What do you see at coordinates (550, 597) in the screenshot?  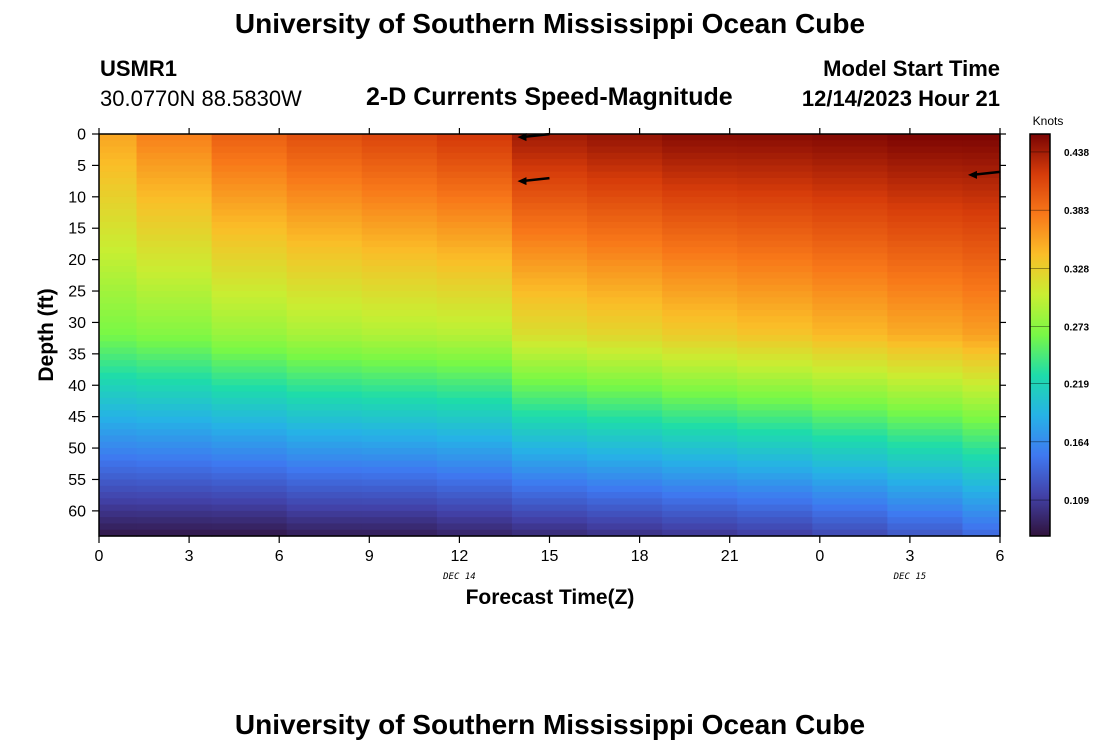 I see `x-axis-title: Forecast Time(Z)` at bounding box center [550, 597].